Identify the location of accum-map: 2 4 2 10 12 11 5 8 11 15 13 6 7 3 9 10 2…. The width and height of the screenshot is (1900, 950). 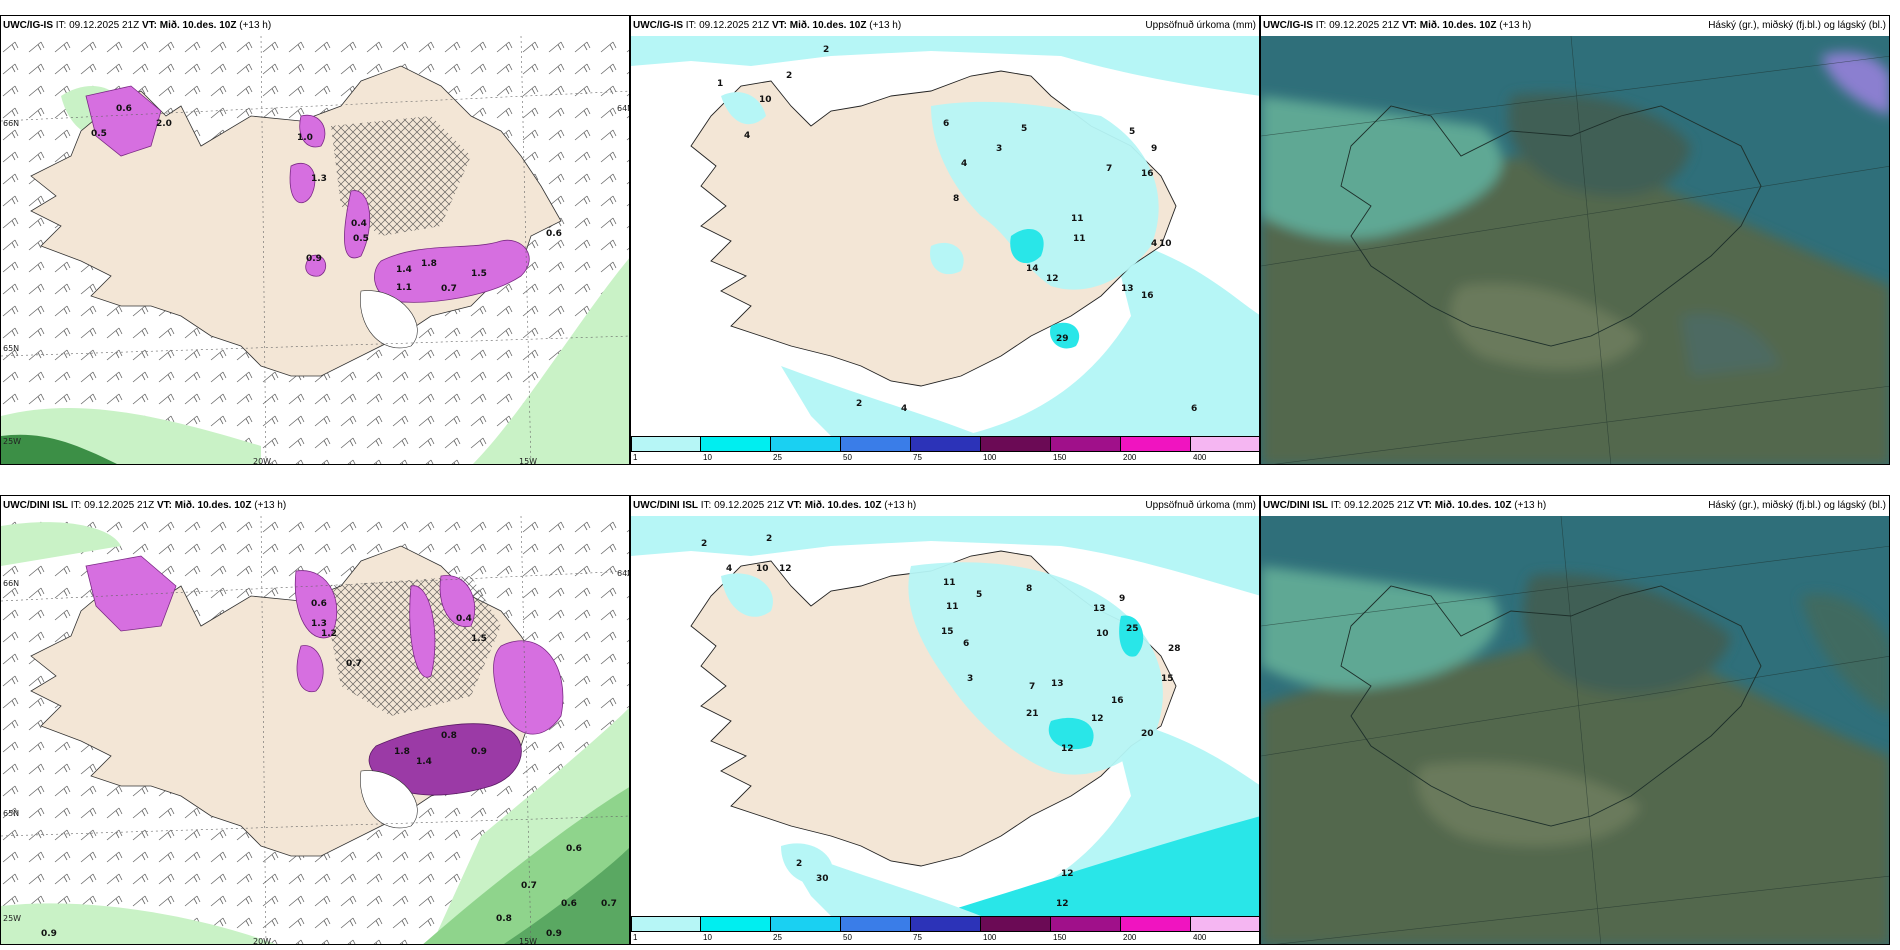
(945, 730).